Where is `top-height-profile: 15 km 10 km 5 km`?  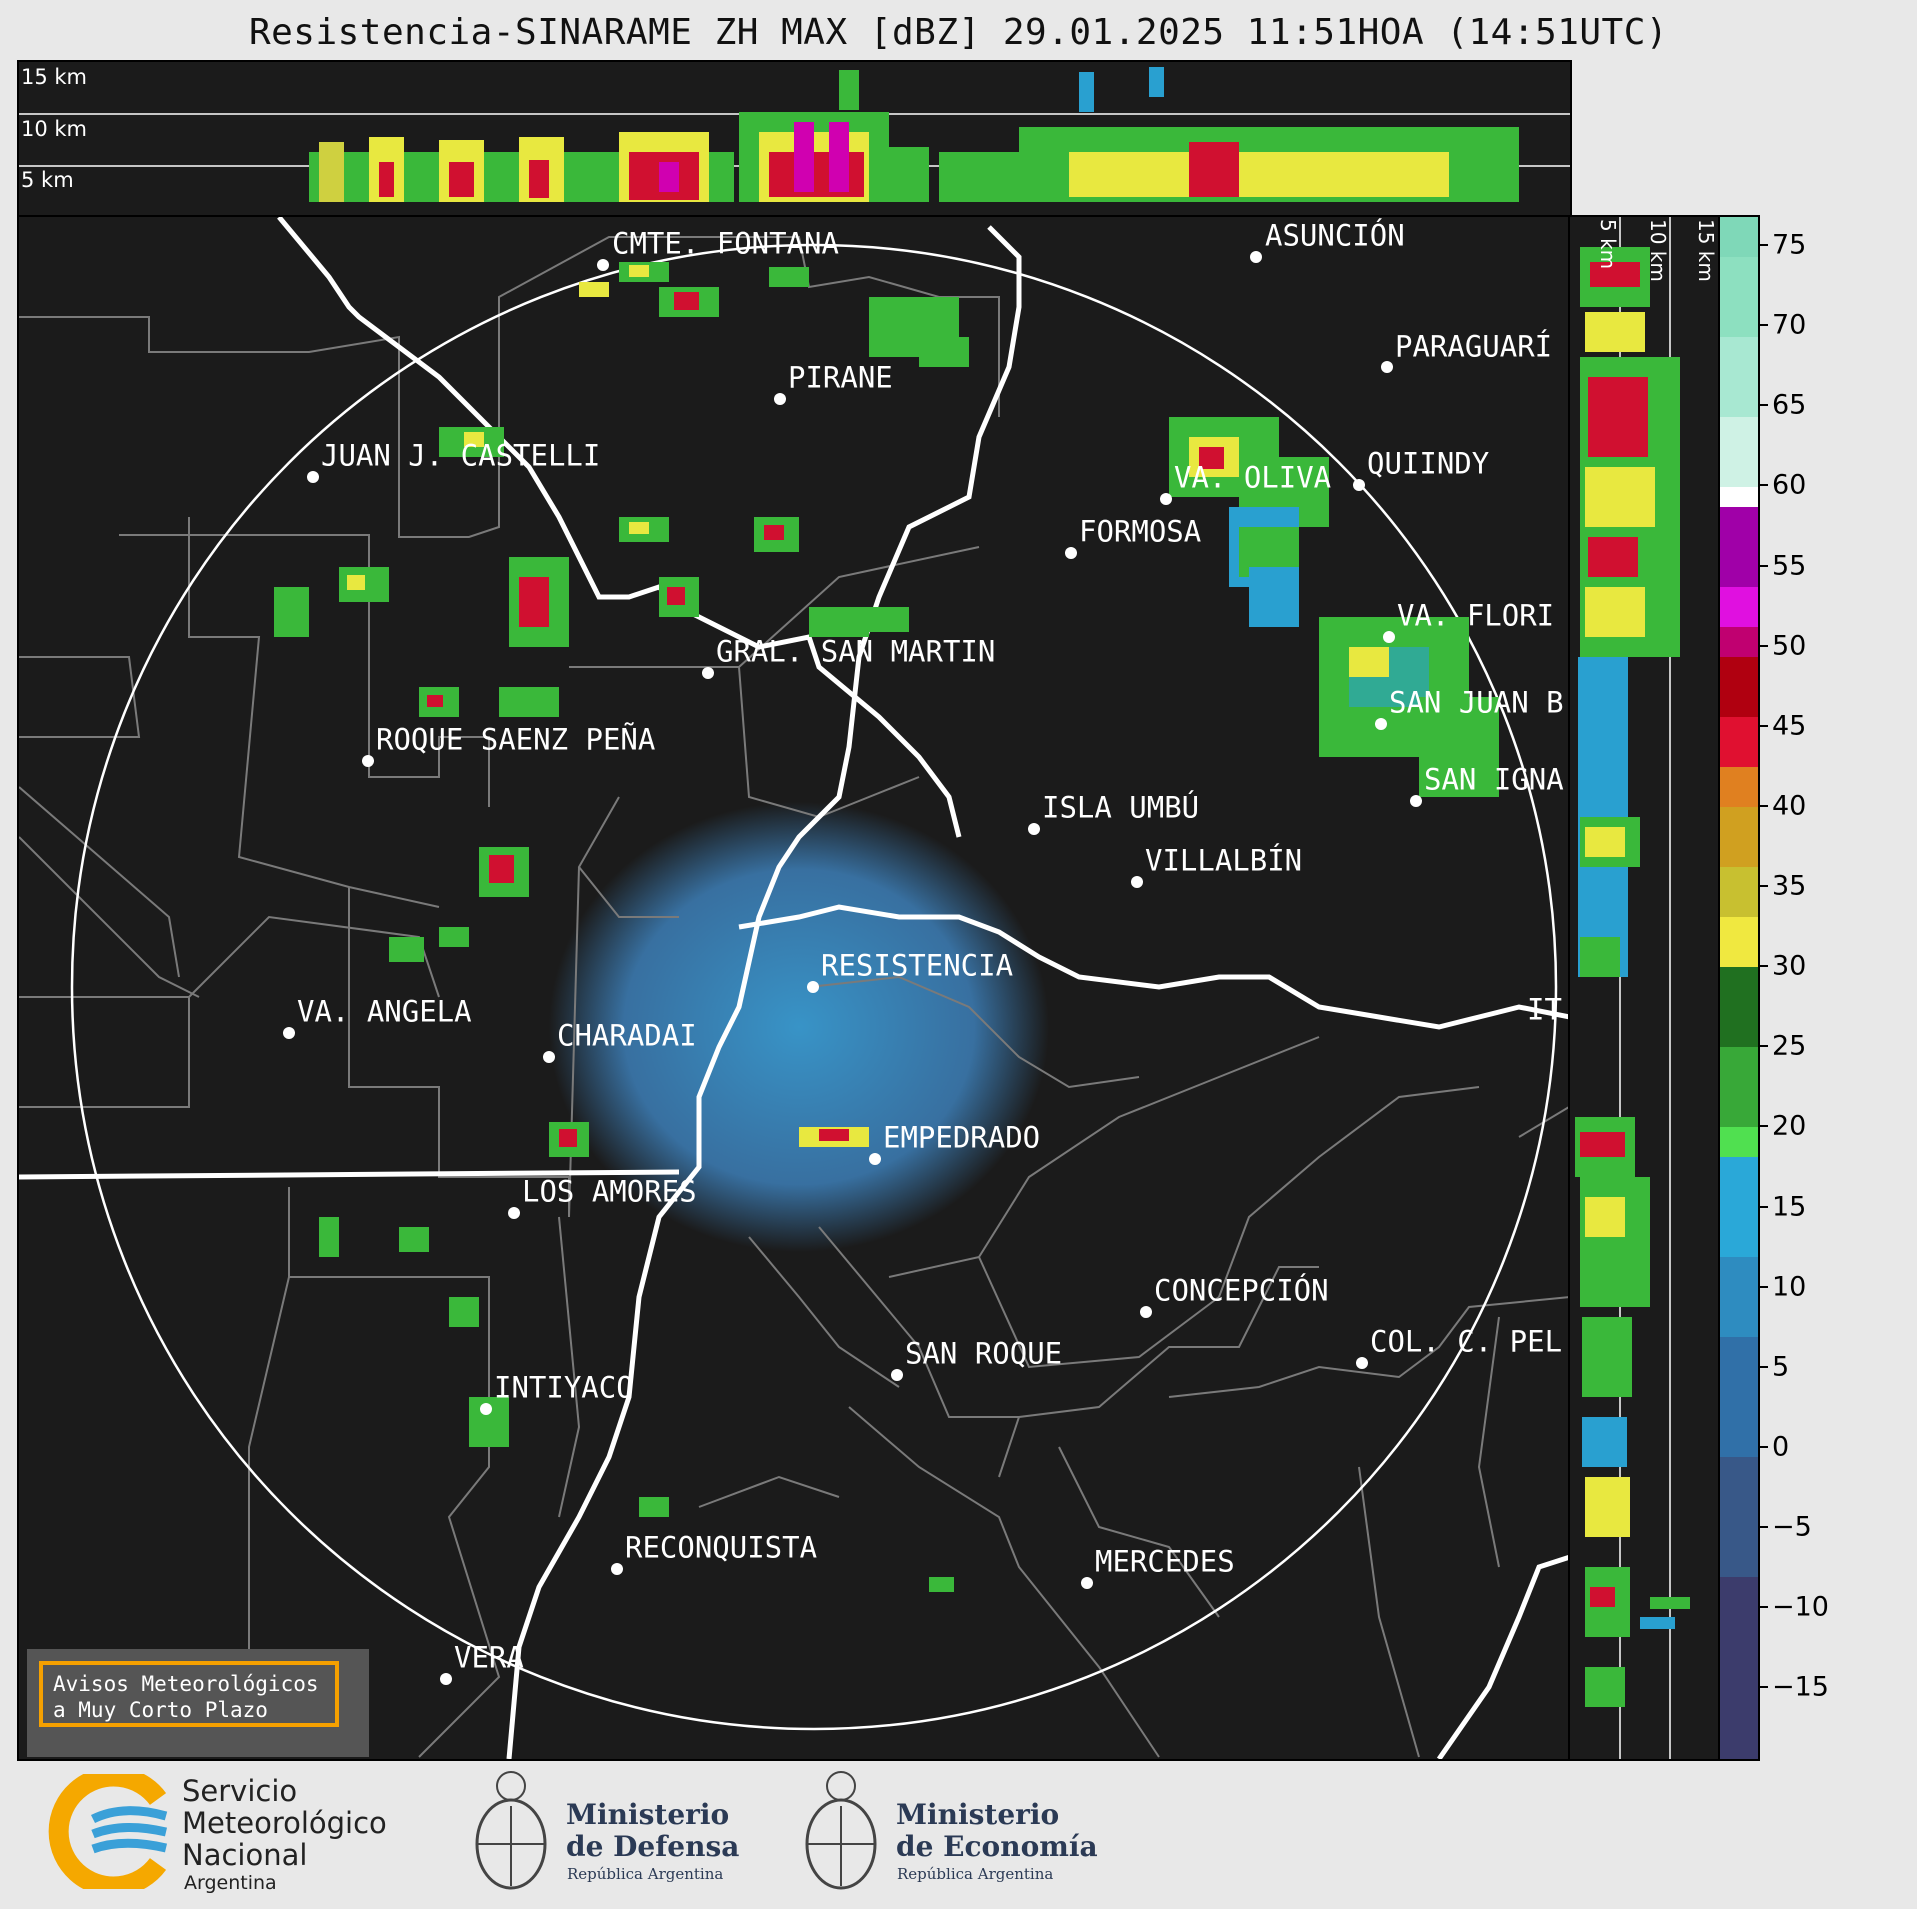
top-height-profile: 15 km 10 km 5 km is located at coordinates (794, 139).